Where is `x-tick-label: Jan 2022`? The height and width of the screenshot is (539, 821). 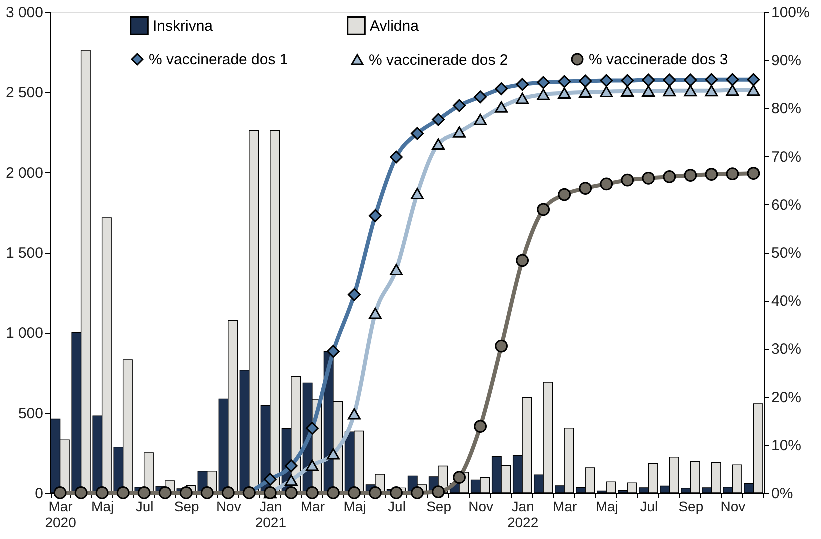 x-tick-label: Jan 2022 is located at coordinates (523, 514).